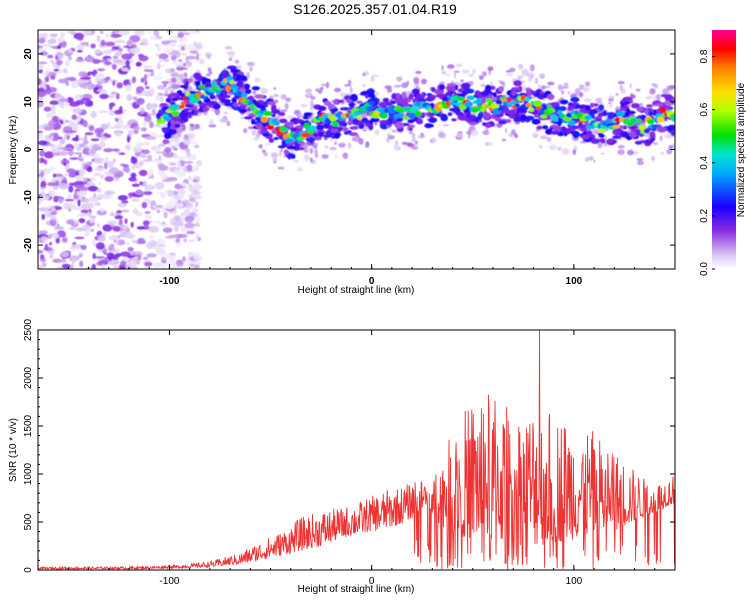  I want to click on heatmap-y-tick-label: 10, so click(28, 102).